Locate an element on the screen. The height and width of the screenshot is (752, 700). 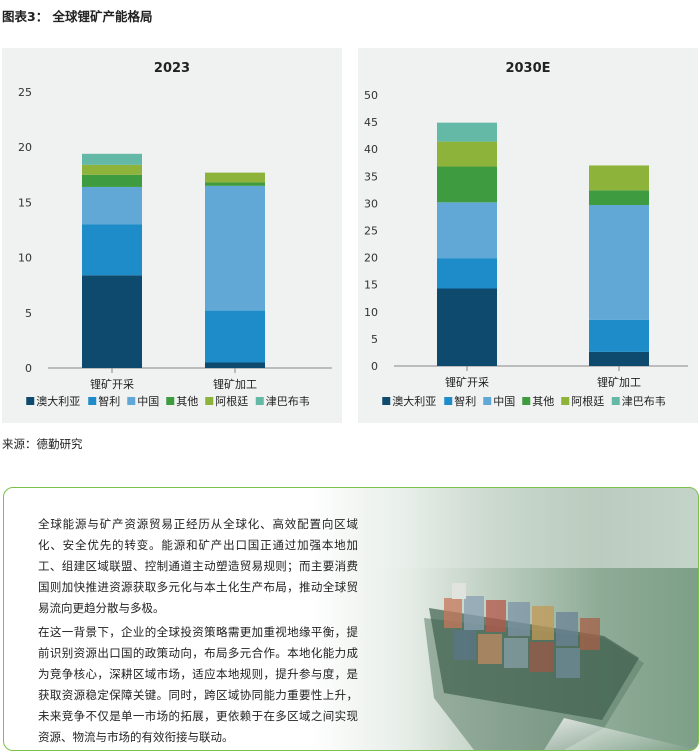
source-note: 来源：德勤研究 is located at coordinates (42, 444).